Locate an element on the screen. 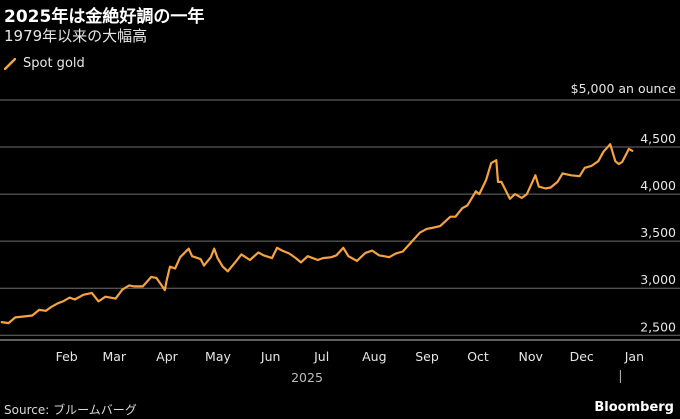  x-tick-label: Jul is located at coordinates (321, 356).